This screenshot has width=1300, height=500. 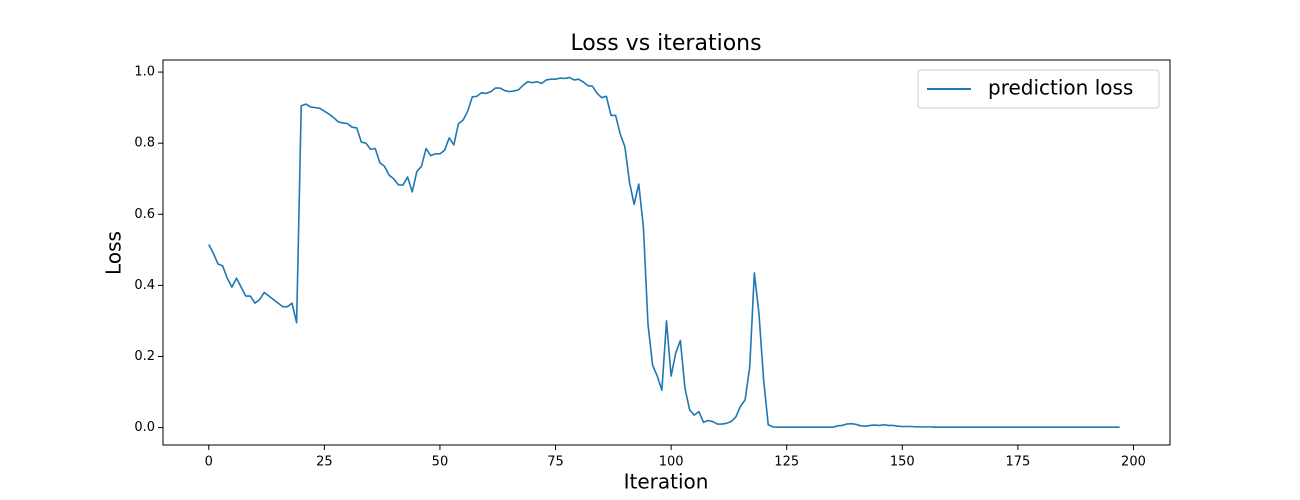 What do you see at coordinates (324, 462) in the screenshot?
I see `x-tick-label: 25` at bounding box center [324, 462].